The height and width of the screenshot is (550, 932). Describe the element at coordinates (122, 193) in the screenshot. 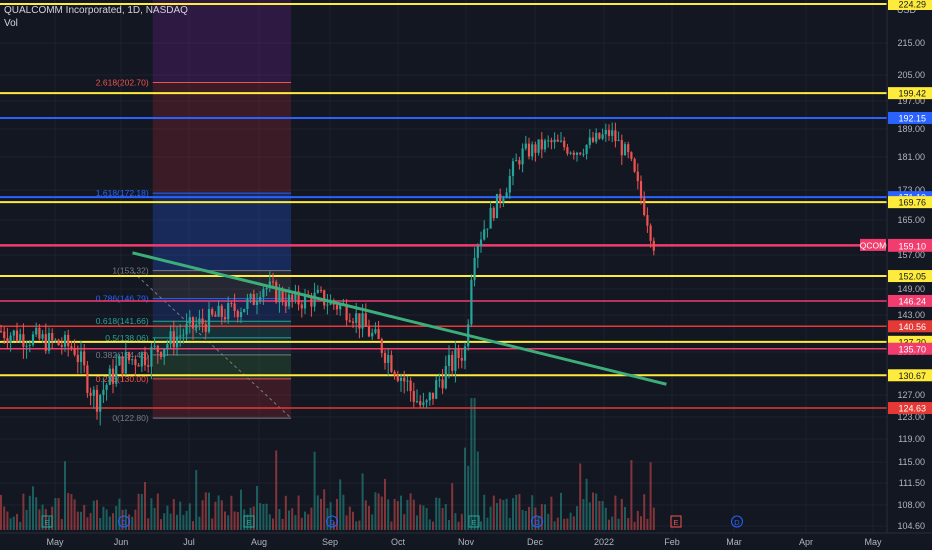

I see `fib-label: 1.618(172.18)` at that location.